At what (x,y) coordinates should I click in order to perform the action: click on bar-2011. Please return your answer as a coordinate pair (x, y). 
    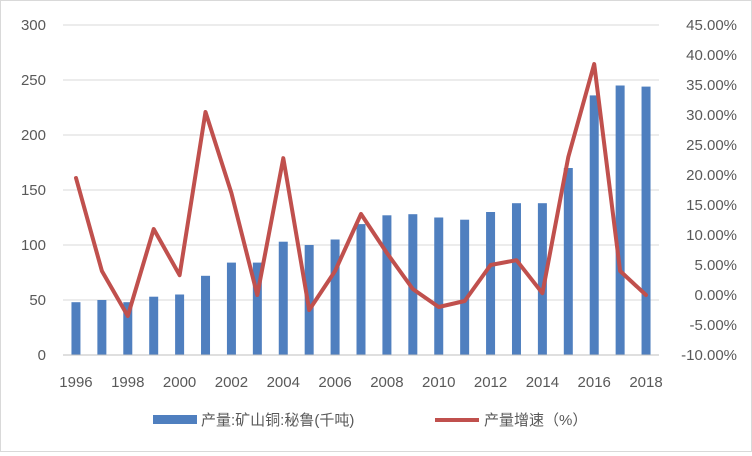
    Looking at the image, I should click on (465, 287).